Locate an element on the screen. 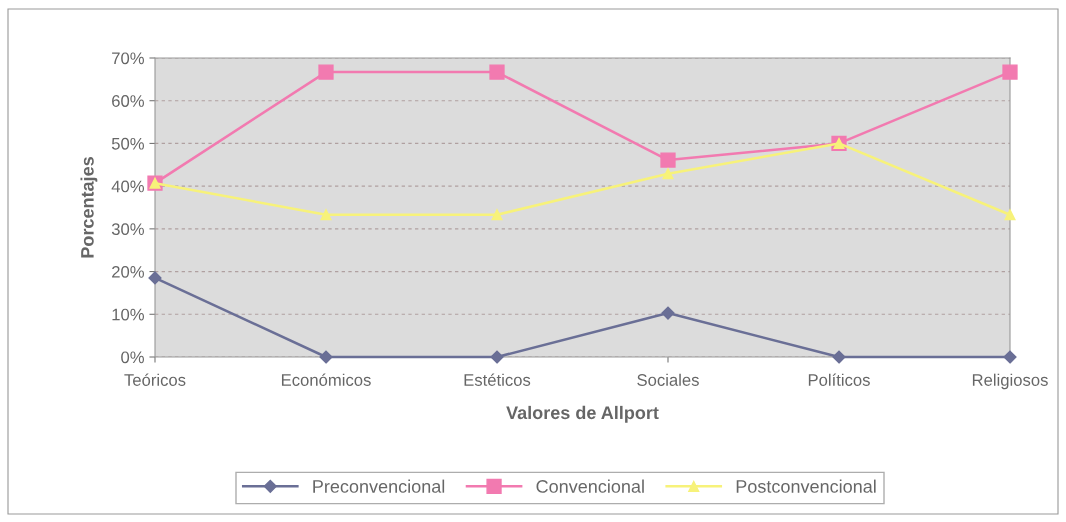 The image size is (1066, 522). x-tick-label: Económicos is located at coordinates (326, 379).